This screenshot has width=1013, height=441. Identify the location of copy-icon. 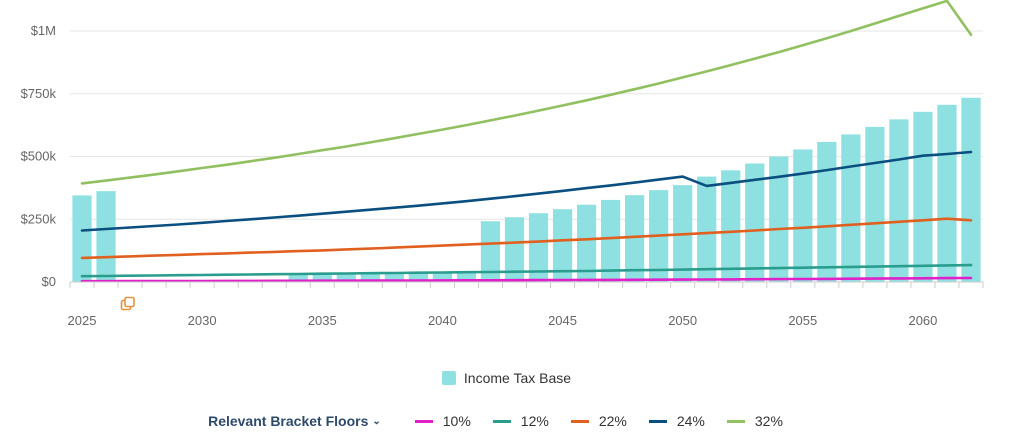
(128, 304).